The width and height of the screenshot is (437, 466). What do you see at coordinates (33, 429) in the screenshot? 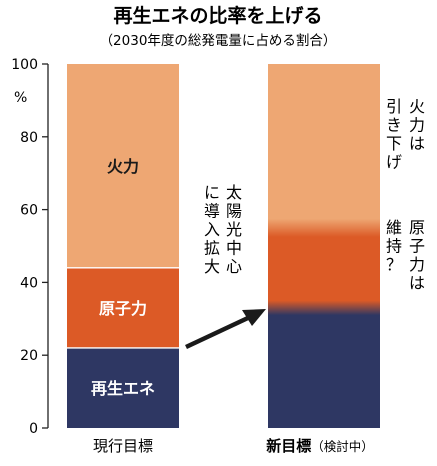
I see `y-tick-label: 0` at bounding box center [33, 429].